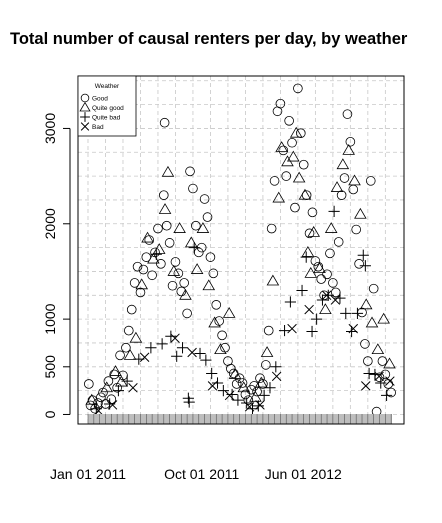 The image size is (442, 523). What do you see at coordinates (240, 419) in the screenshot?
I see `rug-band` at bounding box center [240, 419].